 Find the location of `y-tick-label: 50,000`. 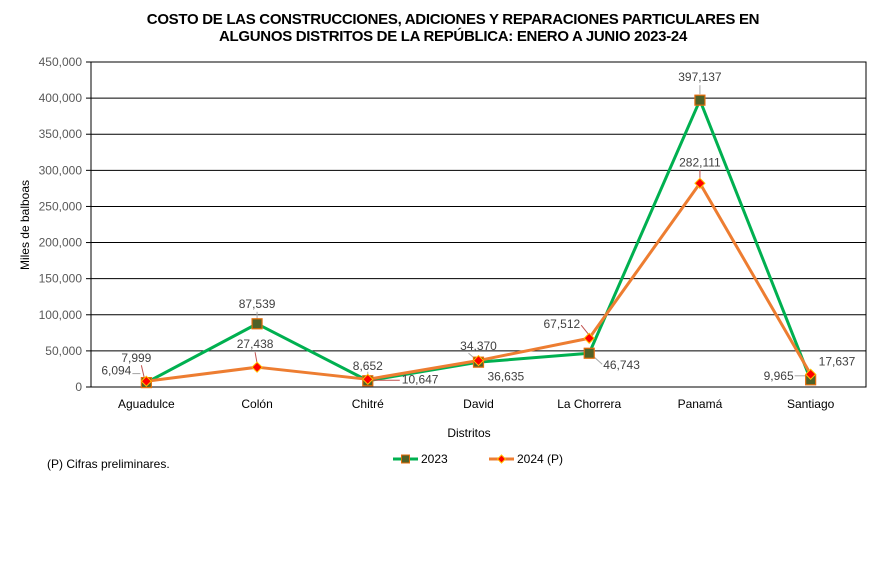

y-tick-label: 50,000 is located at coordinates (63, 351).